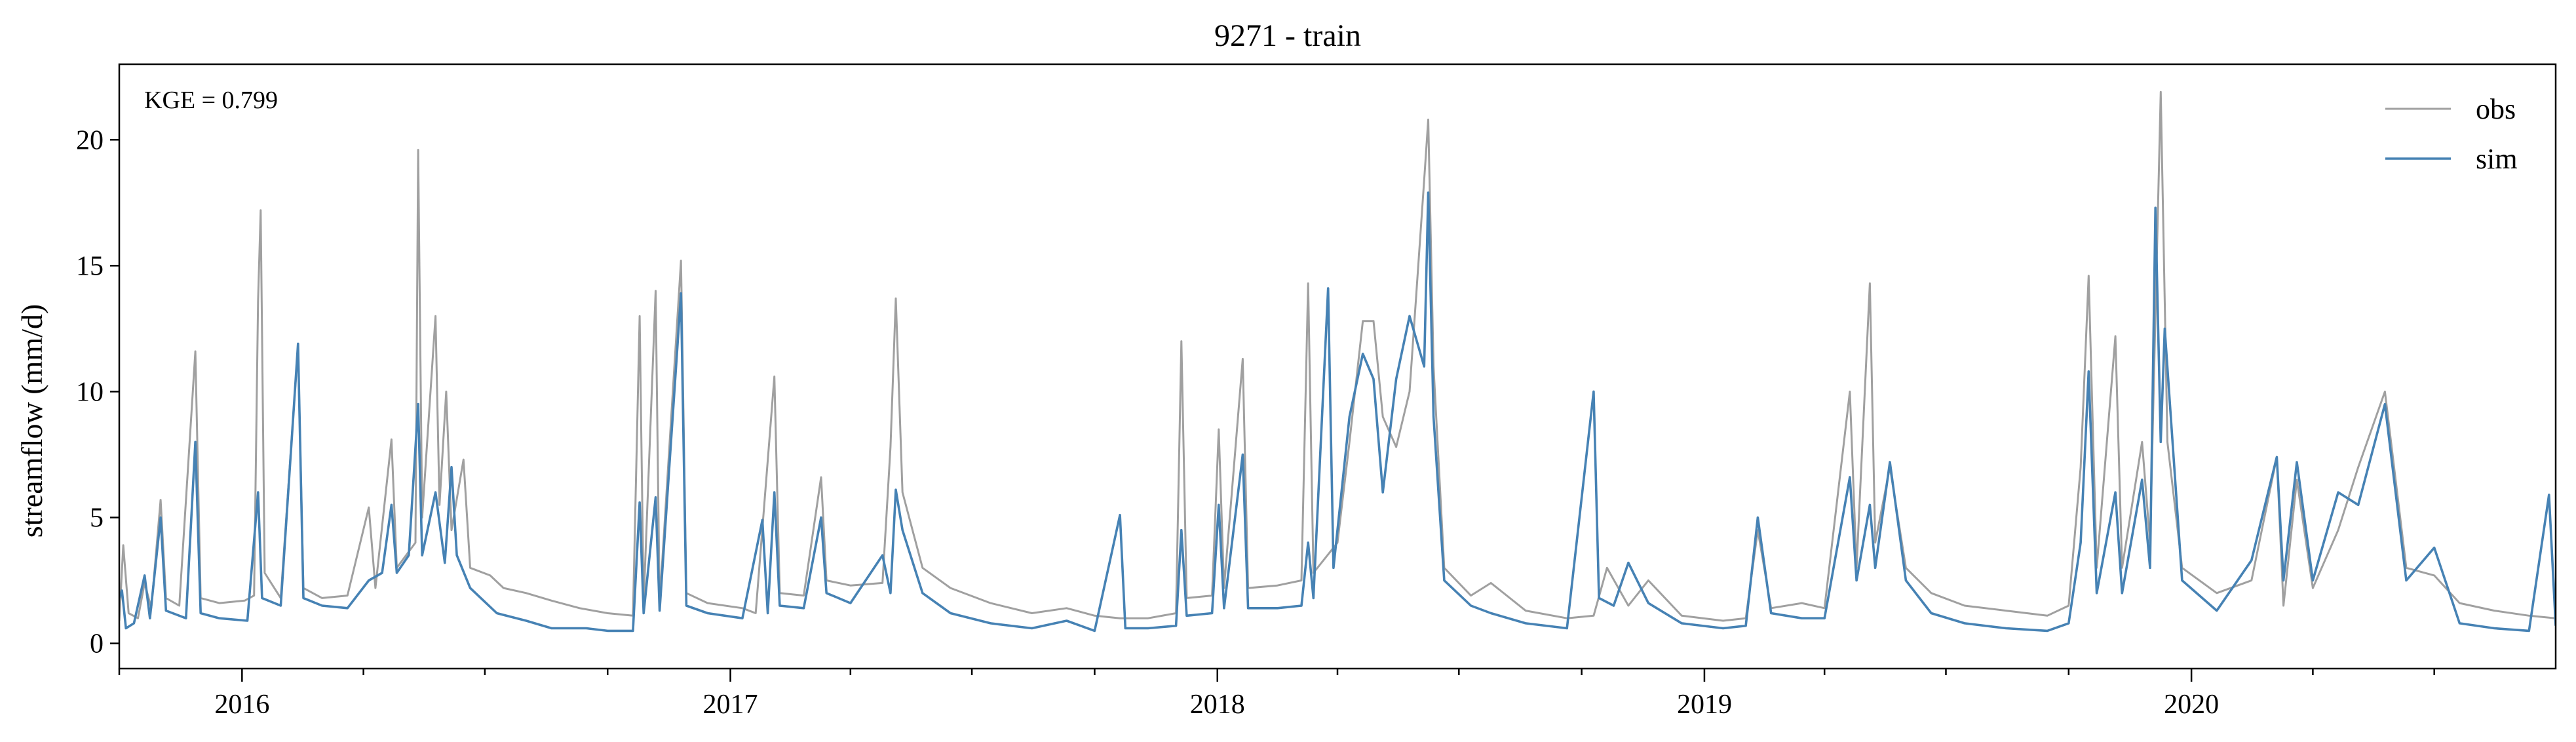 This screenshot has height=742, width=2576. Describe the element at coordinates (90, 140) in the screenshot. I see `y-tick-label: 20` at that location.